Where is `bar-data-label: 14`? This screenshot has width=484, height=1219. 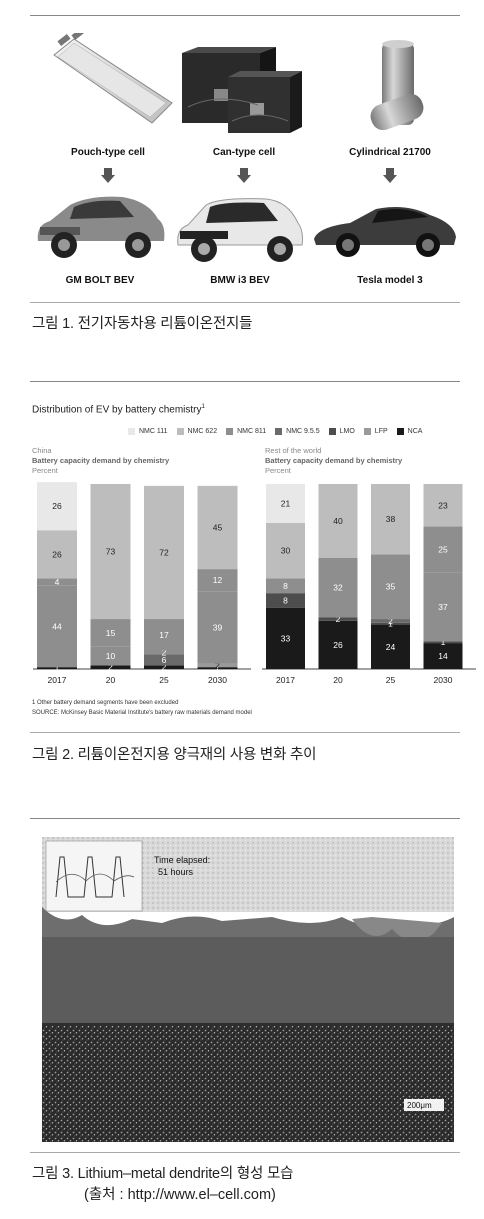 bar-data-label: 14 is located at coordinates (443, 656).